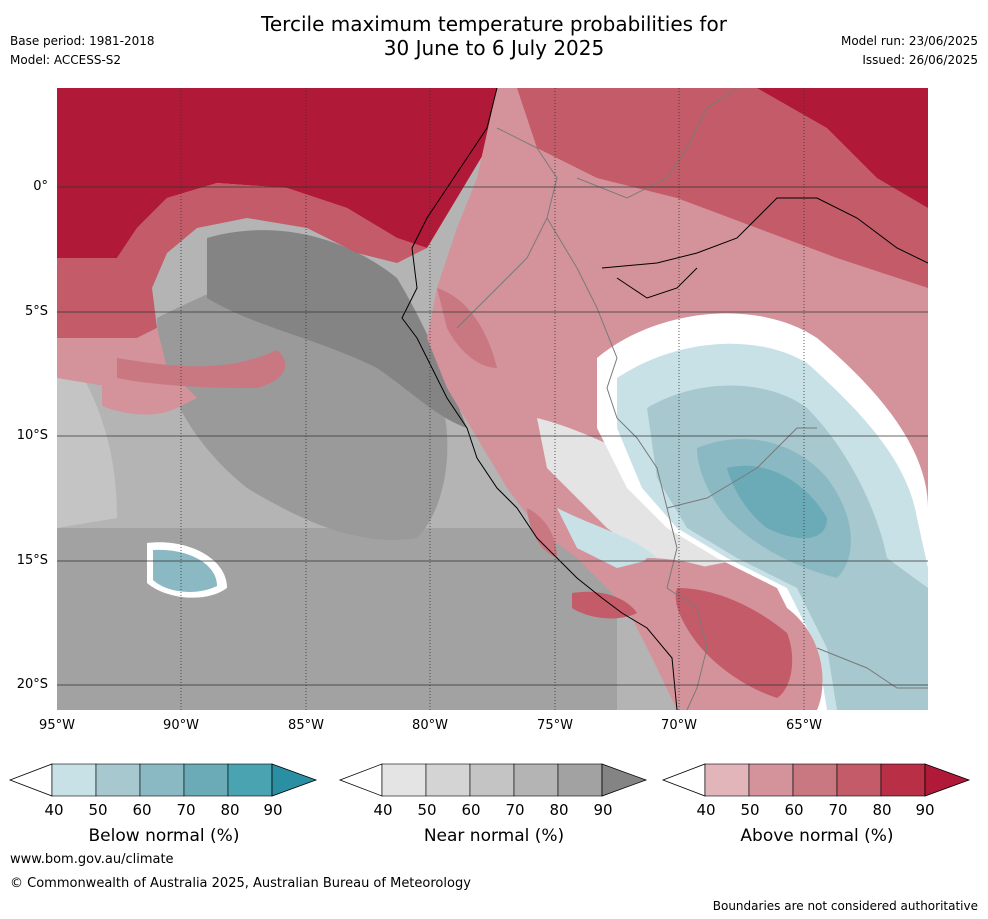 The image size is (988, 919). I want to click on meta-left: Base period: 1981-2018 Model: ACCESS-S2, so click(82, 51).